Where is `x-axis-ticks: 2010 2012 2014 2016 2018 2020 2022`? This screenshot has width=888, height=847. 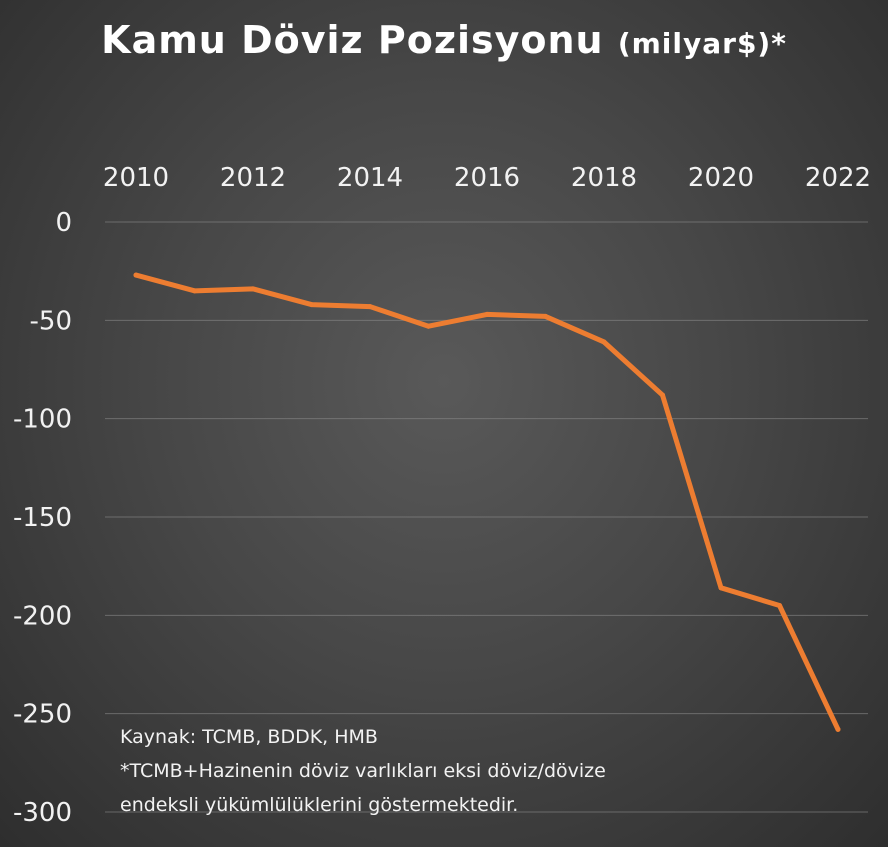
x-axis-ticks: 2010 2012 2014 2016 2018 2020 2022 is located at coordinates (487, 178).